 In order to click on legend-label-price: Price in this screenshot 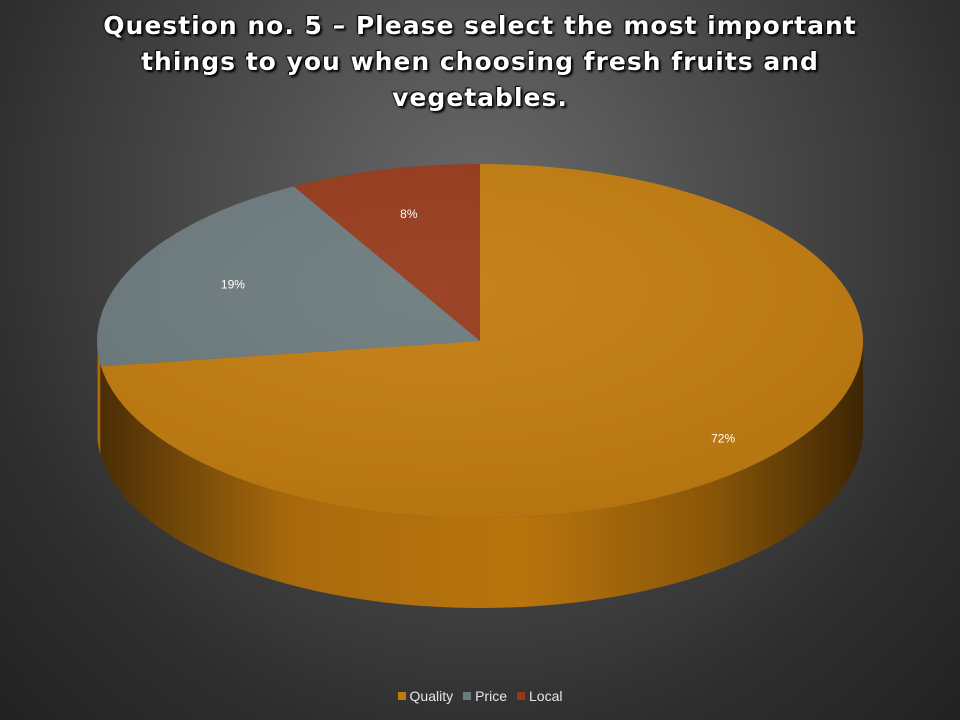, I will do `click(491, 696)`.